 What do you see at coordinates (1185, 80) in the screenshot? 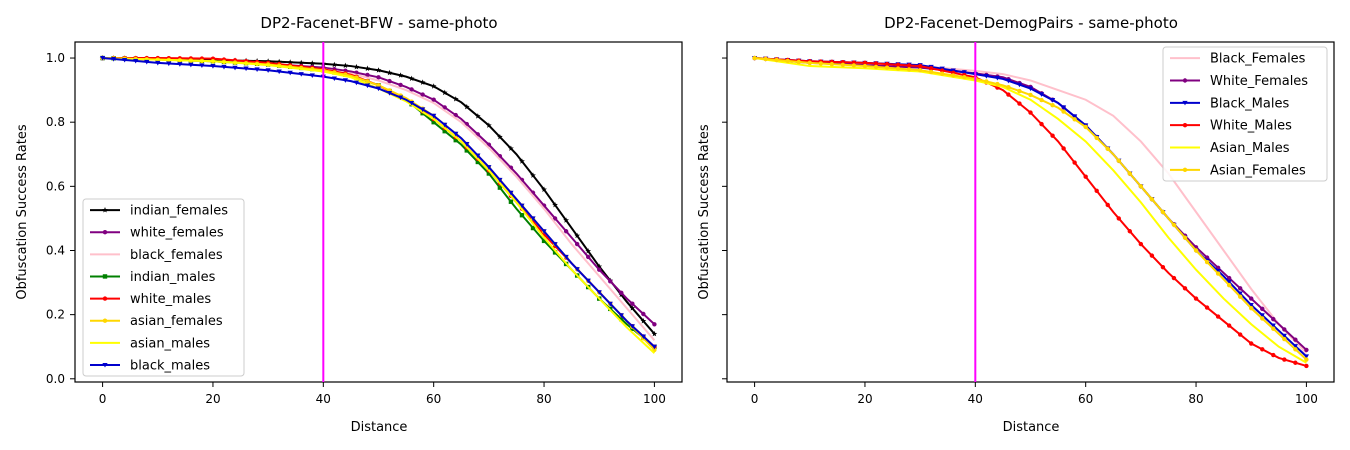
I see `legend-marker-White_Females` at bounding box center [1185, 80].